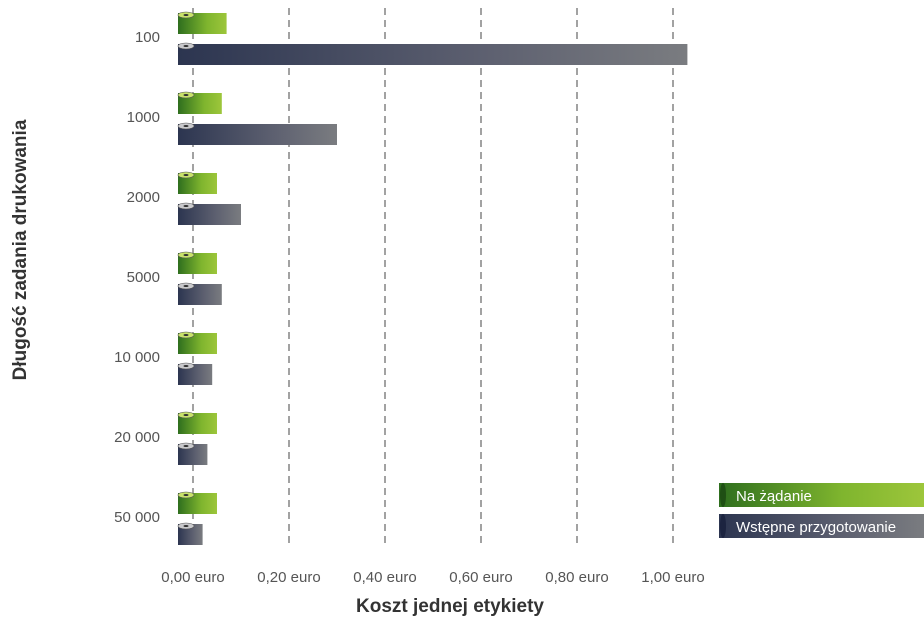  What do you see at coordinates (774, 496) in the screenshot?
I see `legend-label: Na żądanie` at bounding box center [774, 496].